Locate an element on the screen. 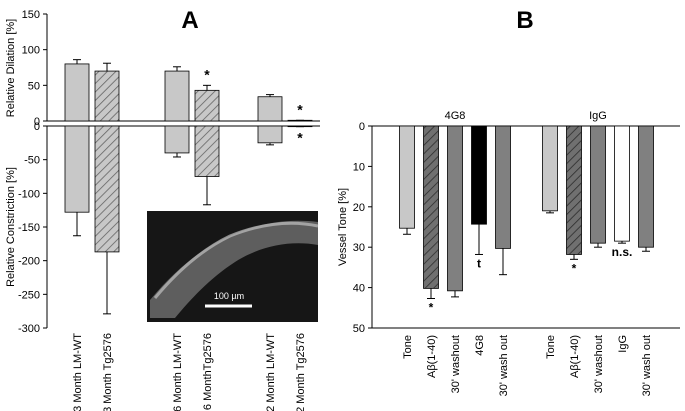  y-tick-label: 20 is located at coordinates (359, 208).